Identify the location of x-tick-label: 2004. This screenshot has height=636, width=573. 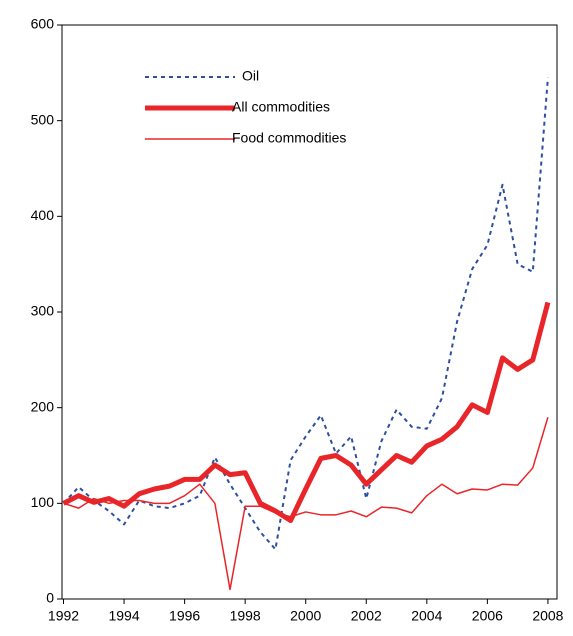
(426, 616).